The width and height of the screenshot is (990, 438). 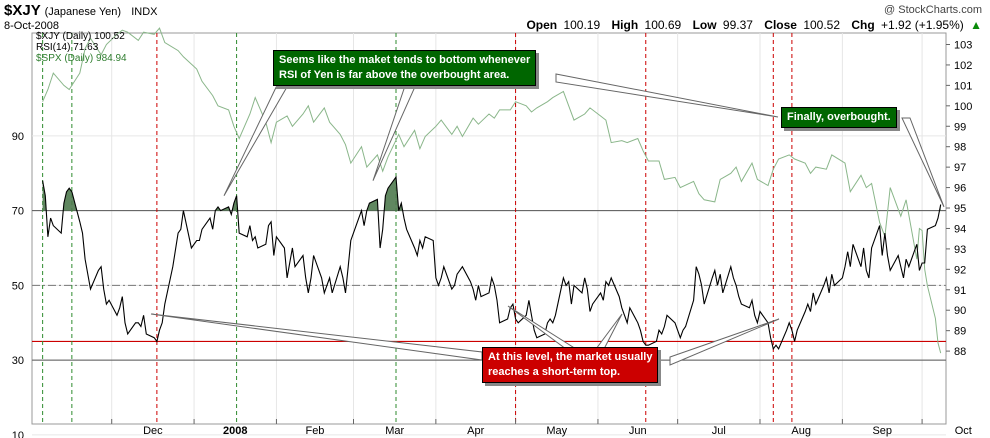 What do you see at coordinates (144, 12) in the screenshot?
I see `exchange: INDX` at bounding box center [144, 12].